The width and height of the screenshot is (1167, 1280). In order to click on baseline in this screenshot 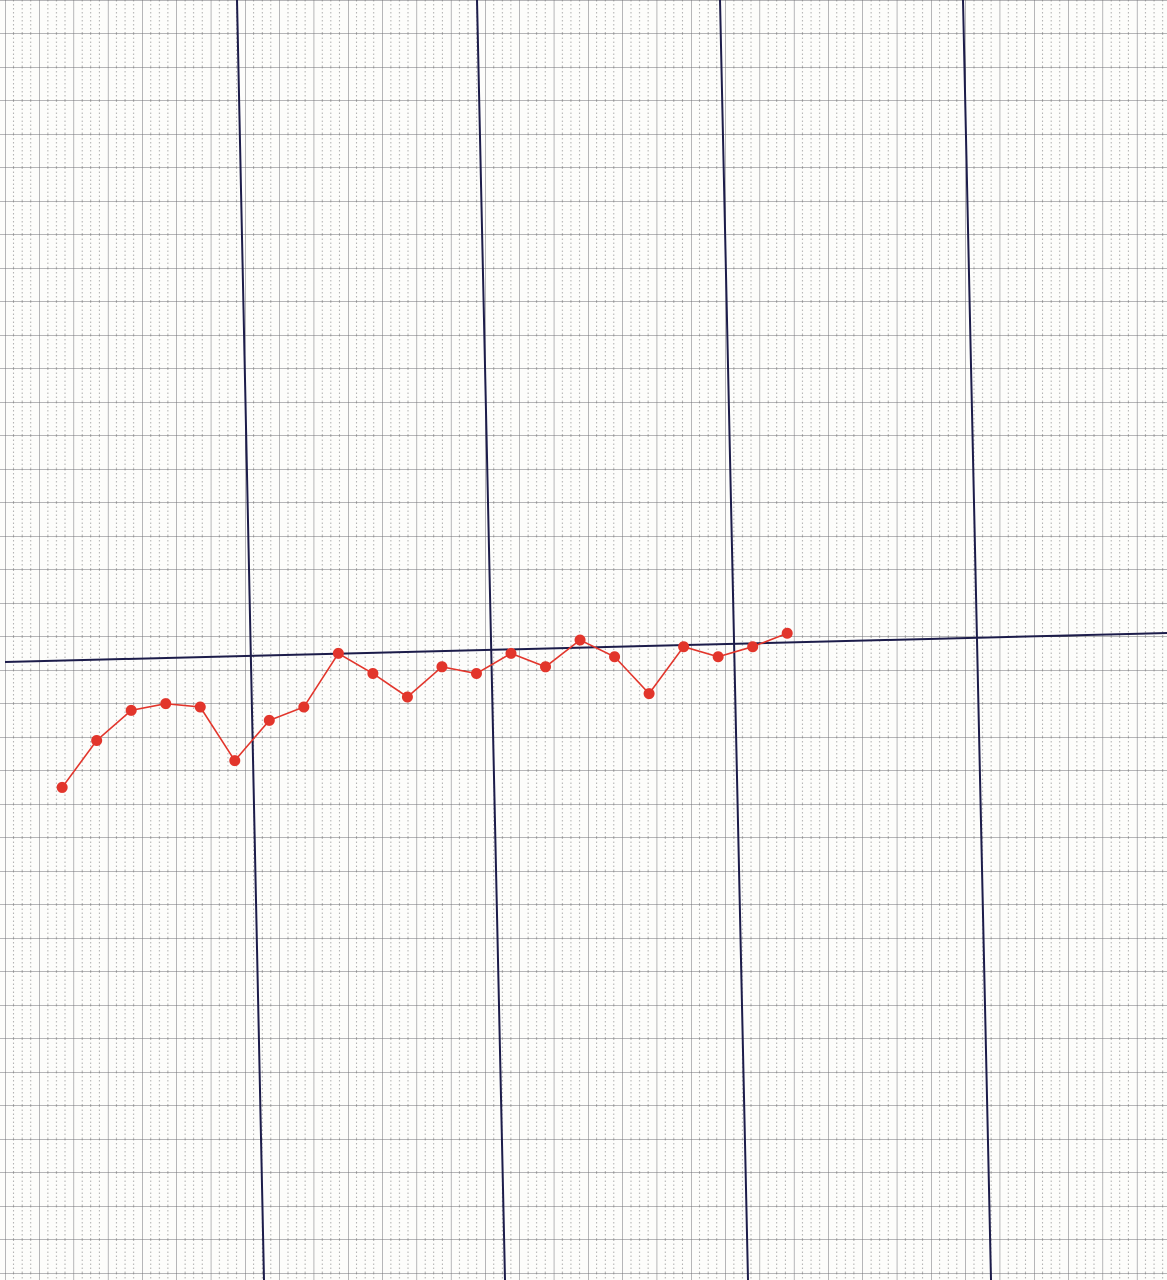, I will do `click(585, 647)`.